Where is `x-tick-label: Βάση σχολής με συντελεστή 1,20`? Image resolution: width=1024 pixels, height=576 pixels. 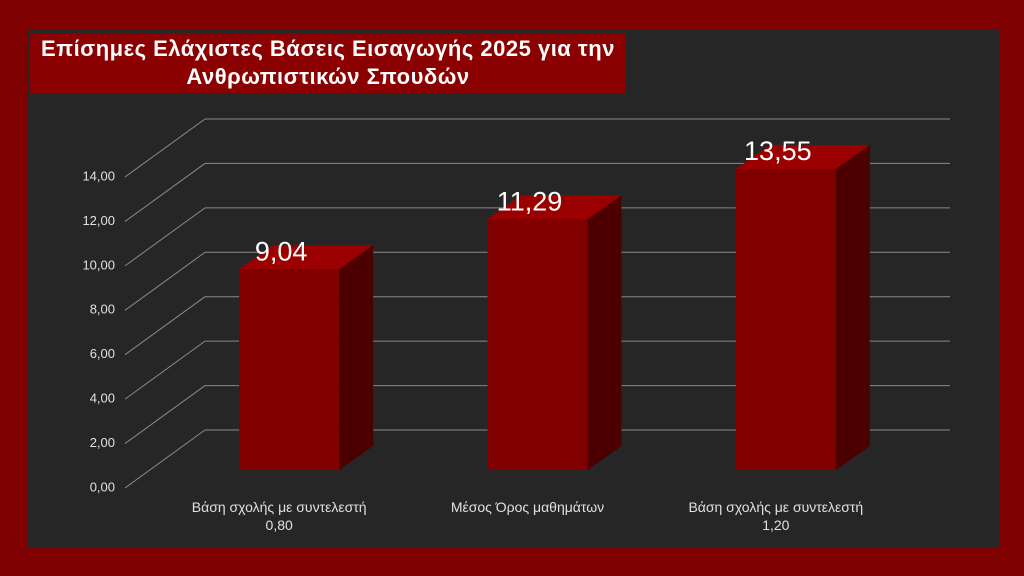
x-tick-label: Βάση σχολής με συντελεστή 1,20 is located at coordinates (776, 516).